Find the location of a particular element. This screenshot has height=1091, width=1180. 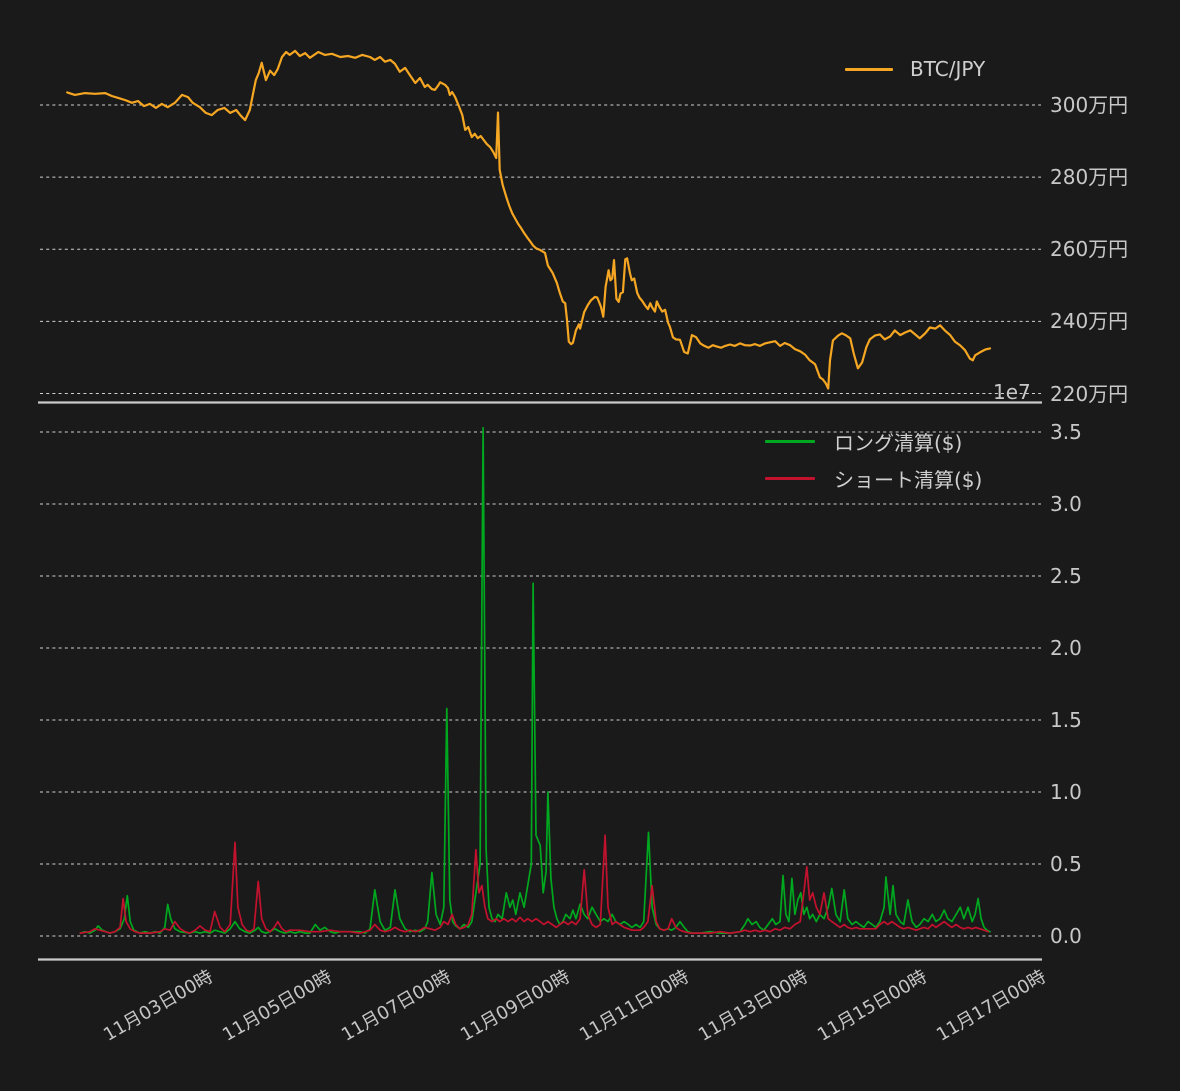

short-liquidation-legend-label: ショート清算($) is located at coordinates (908, 480).